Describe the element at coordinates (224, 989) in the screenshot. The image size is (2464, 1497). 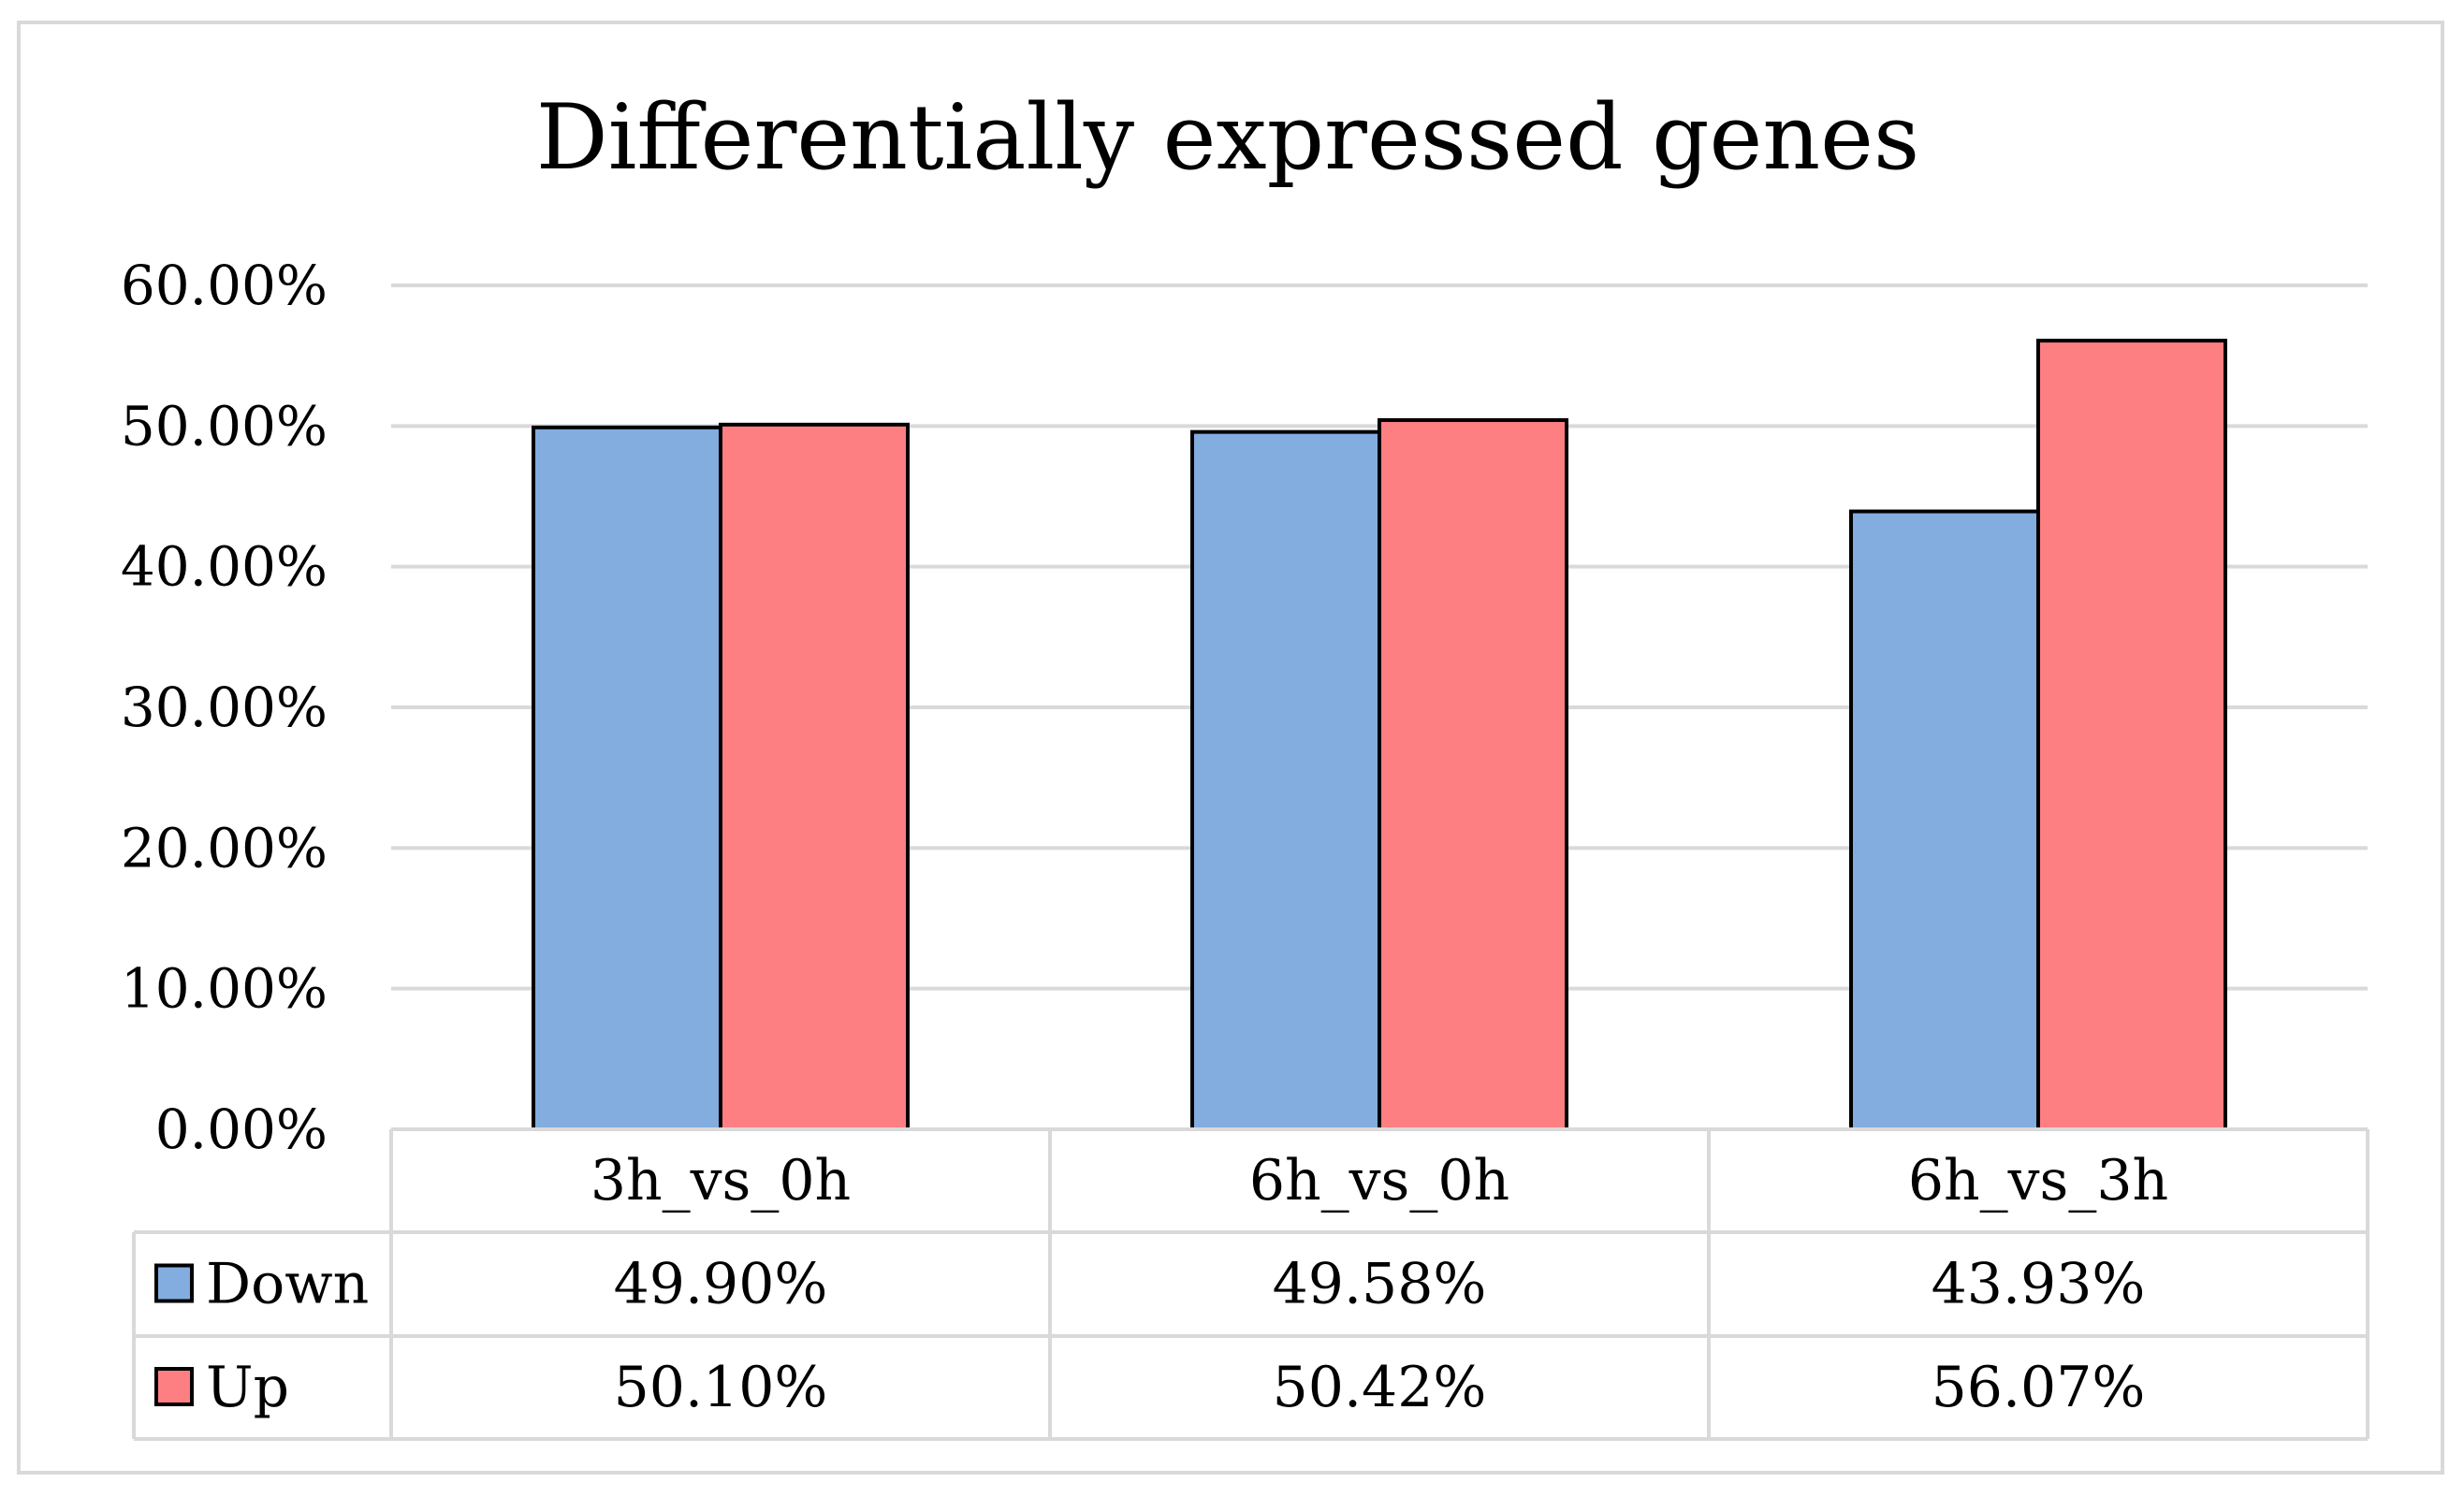
I see `y-tick-label-1: 10.00%` at that location.